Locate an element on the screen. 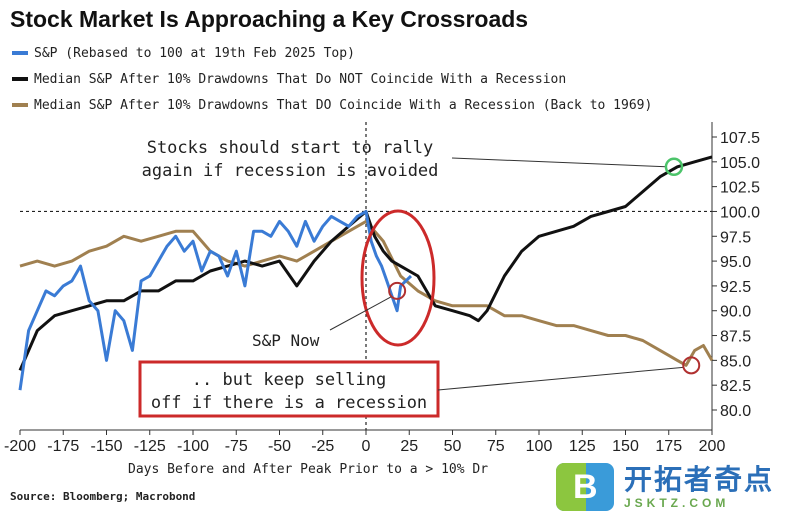  x-tick-label: -100 is located at coordinates (193, 446).